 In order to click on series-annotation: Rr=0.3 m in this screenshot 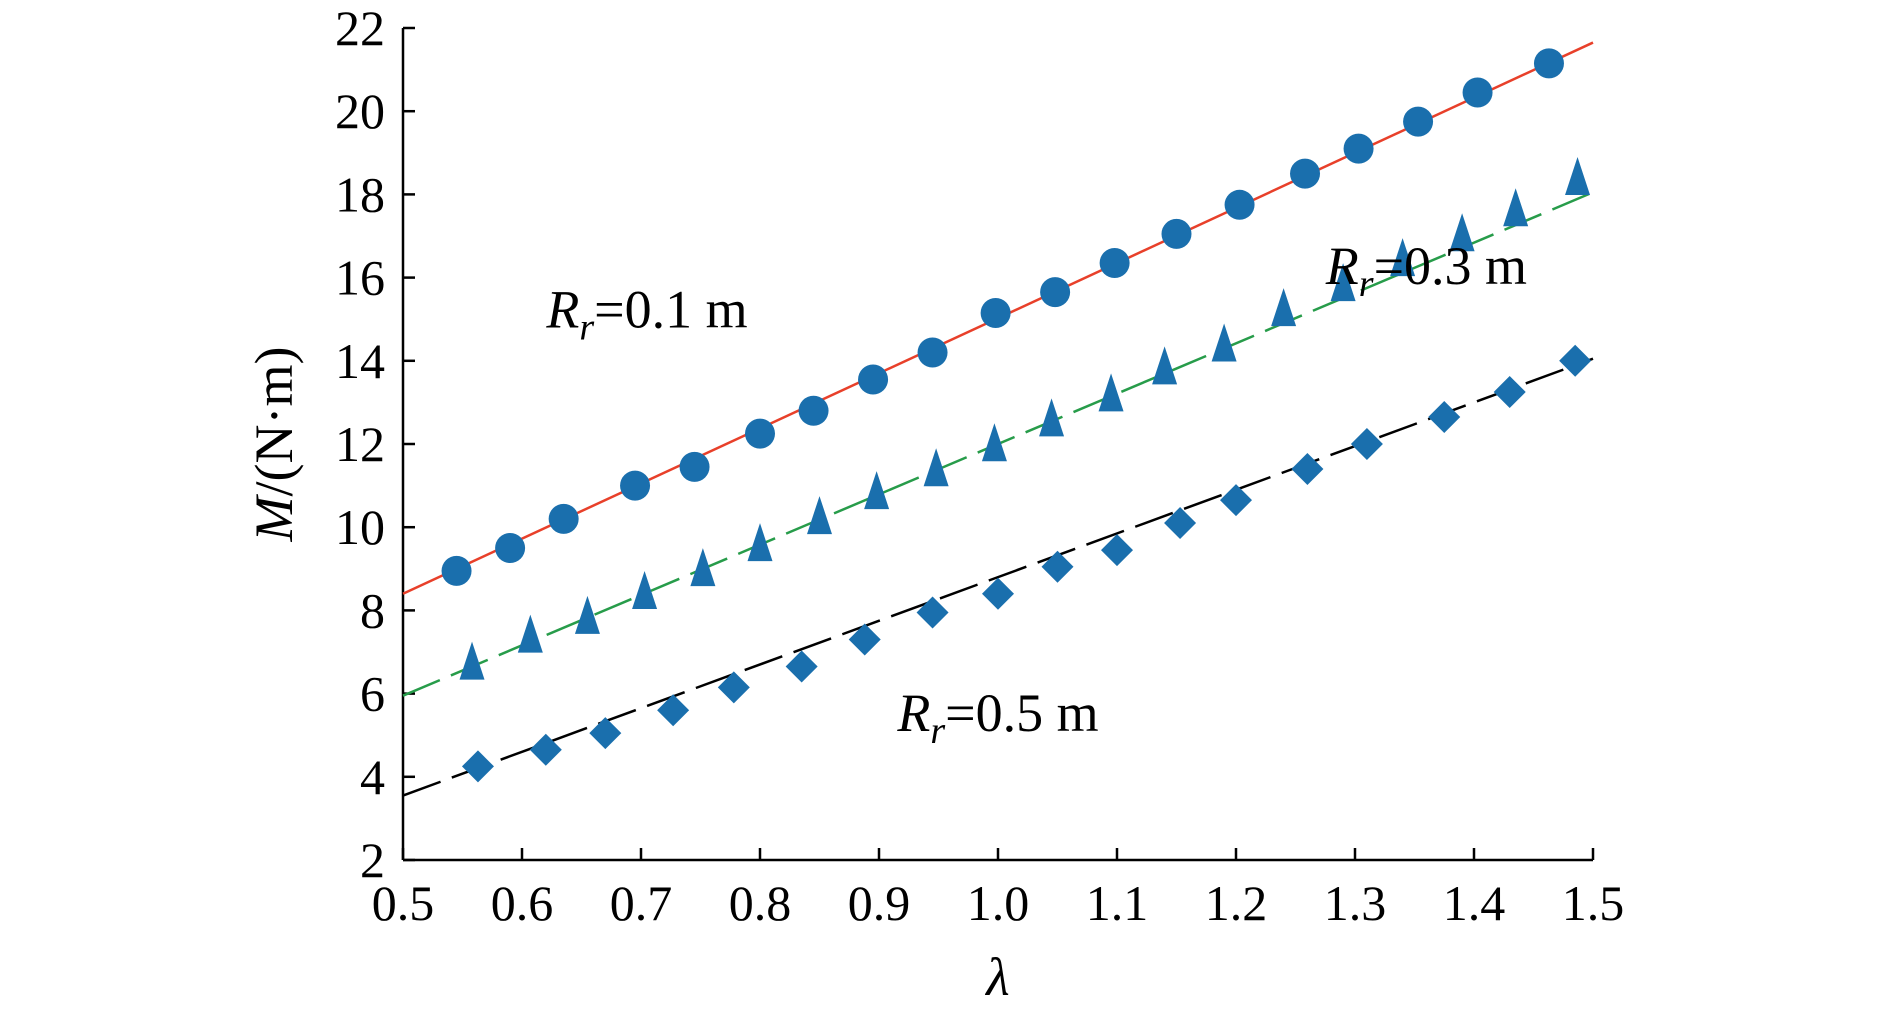, I will do `click(1426, 270)`.